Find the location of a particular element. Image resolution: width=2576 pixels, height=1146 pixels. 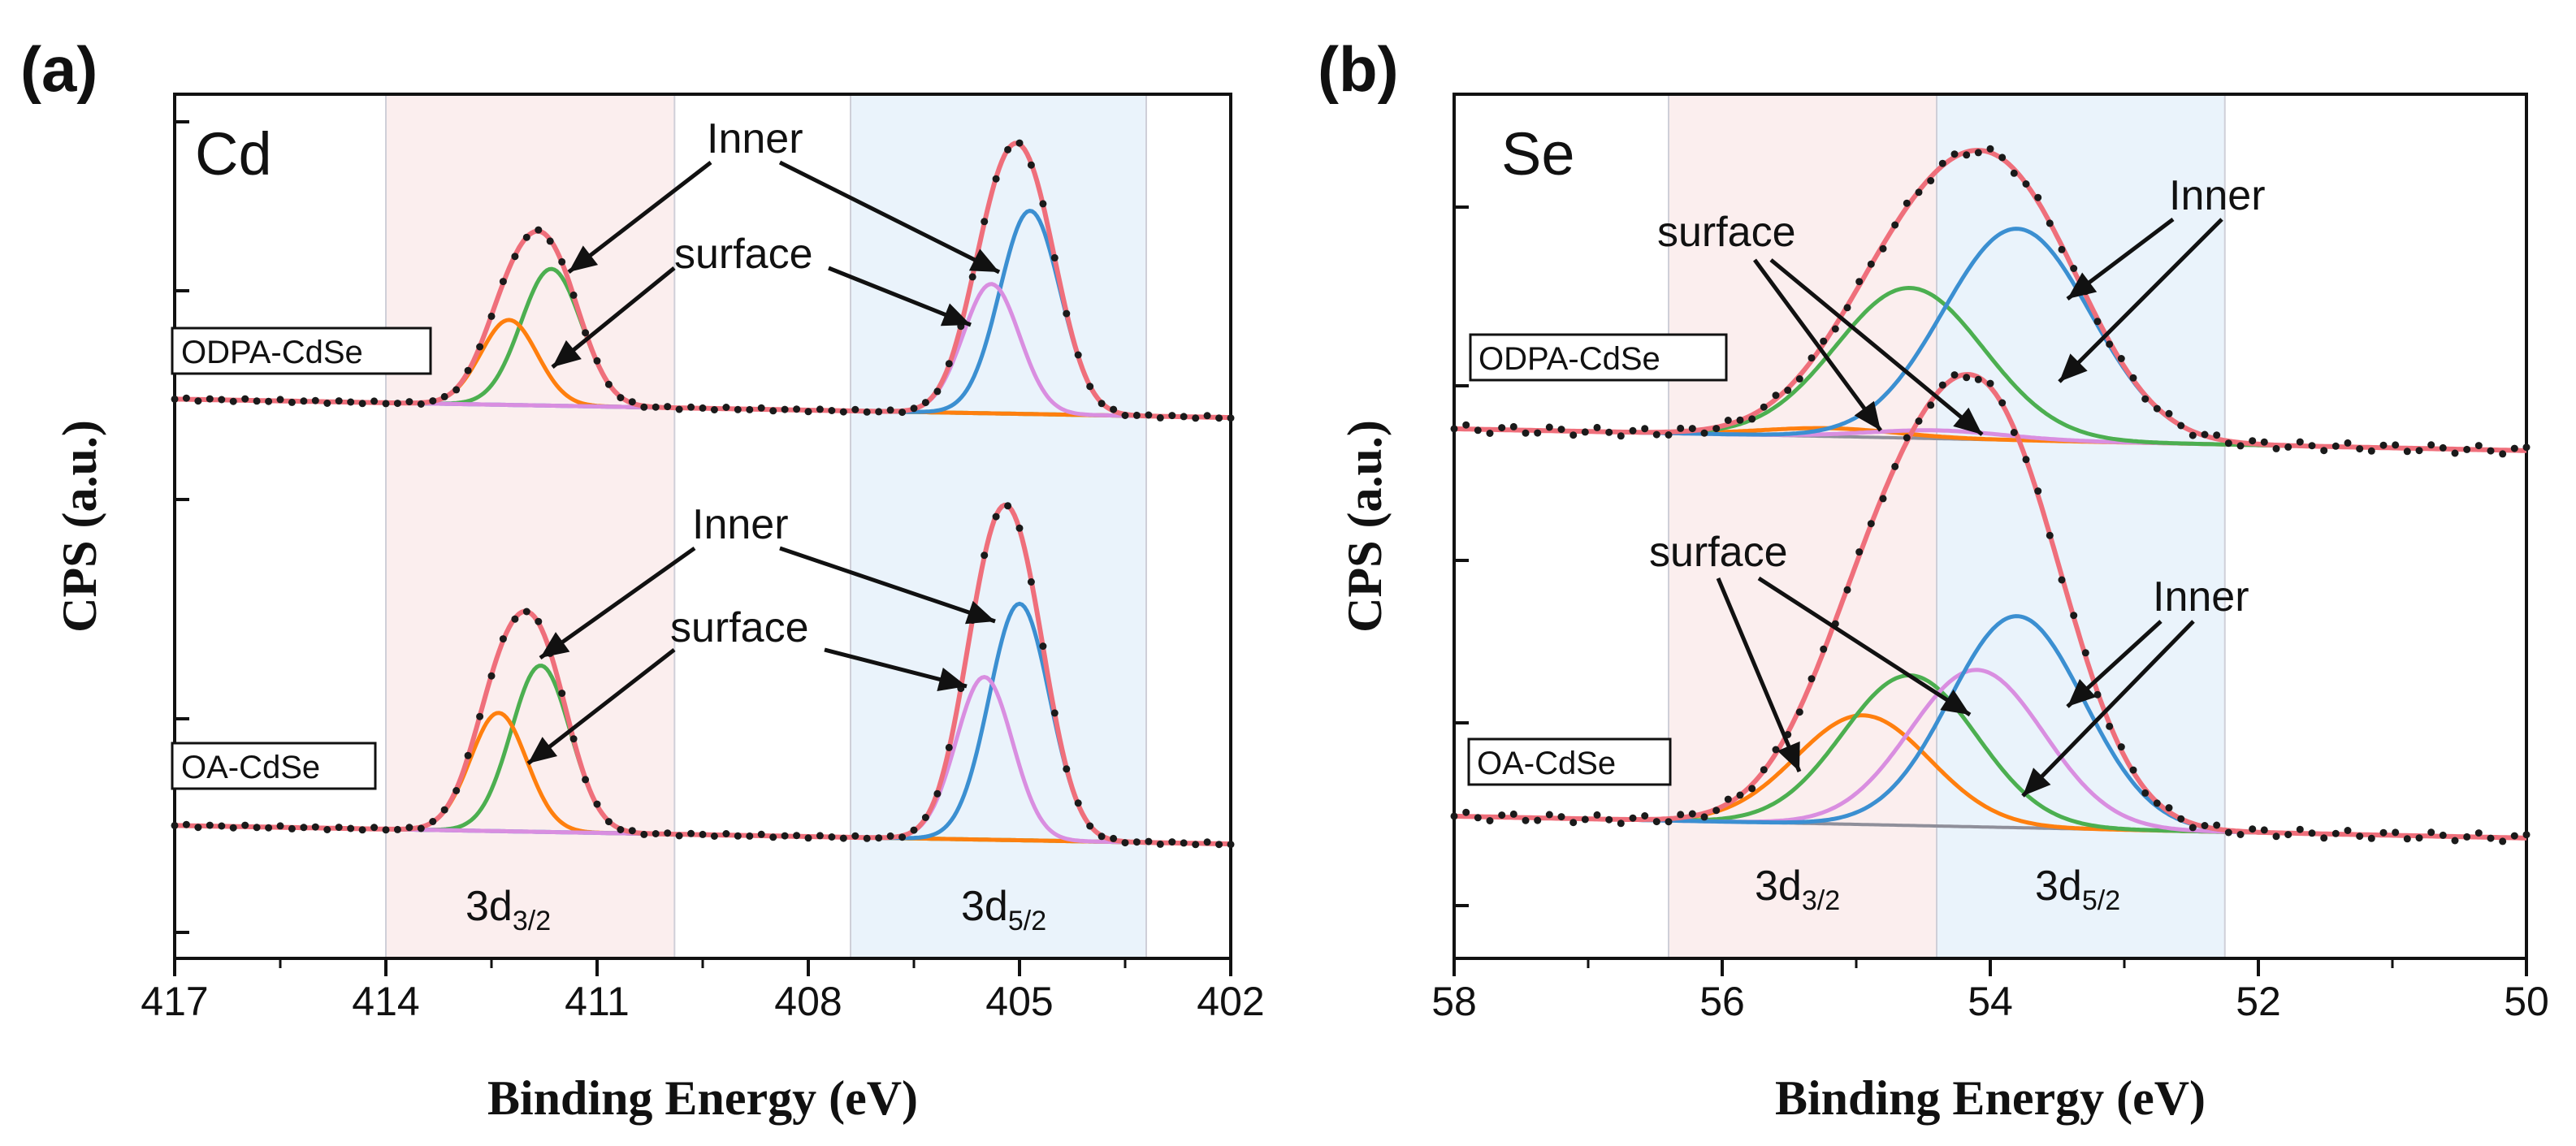

panel-b-arrow-inner-top-left is located at coordinates (2120, 259).